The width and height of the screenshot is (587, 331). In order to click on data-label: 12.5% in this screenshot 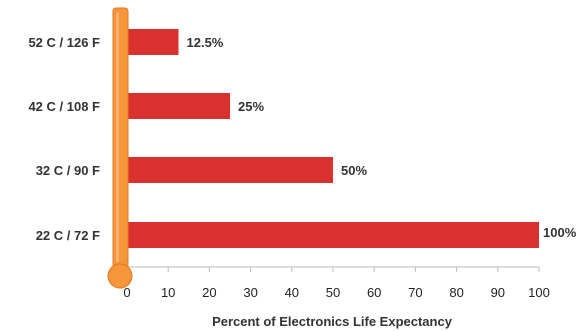, I will do `click(205, 42)`.